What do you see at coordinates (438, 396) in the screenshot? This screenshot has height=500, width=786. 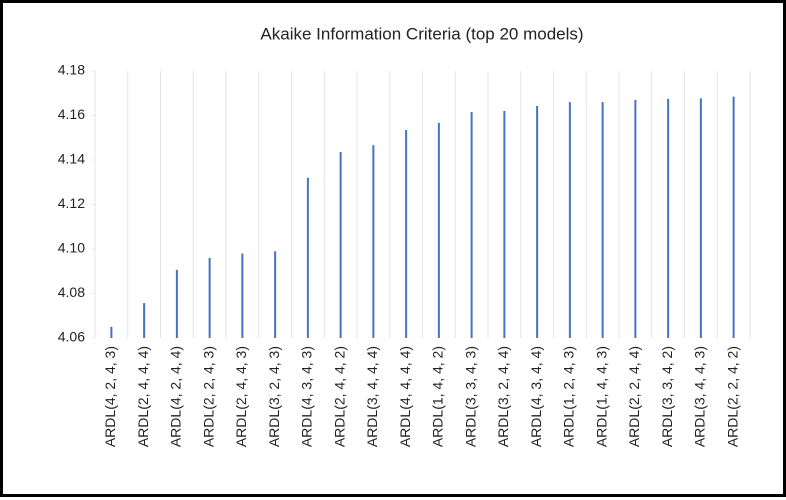 I see `x-tick-label: ARDL(1, 4, 4, 2)` at bounding box center [438, 396].